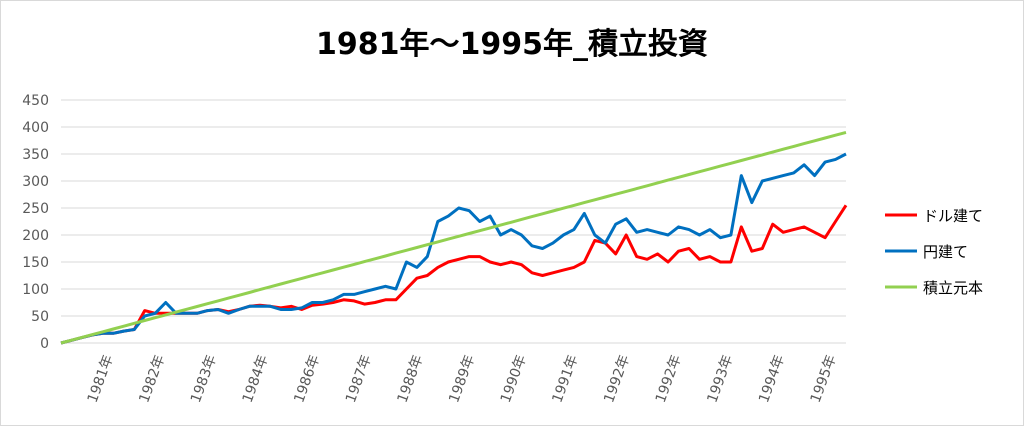 Image resolution: width=1024 pixels, height=426 pixels. Describe the element at coordinates (462, 379) in the screenshot. I see `x-tick-label: 1989年` at that location.